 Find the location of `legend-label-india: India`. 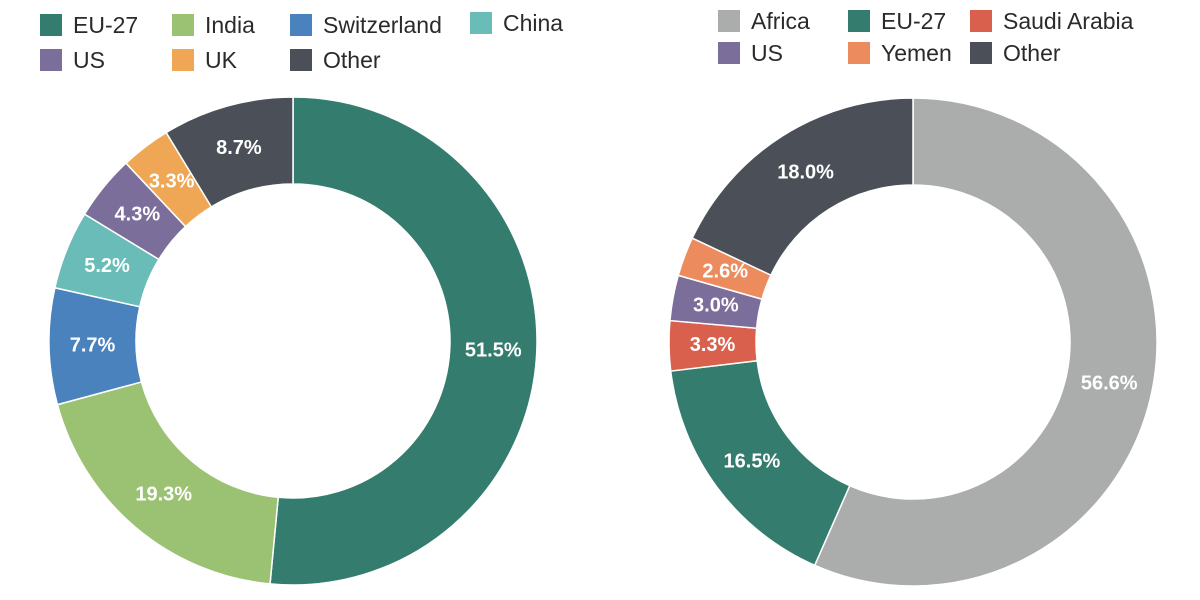

legend-label-india: India is located at coordinates (230, 24).